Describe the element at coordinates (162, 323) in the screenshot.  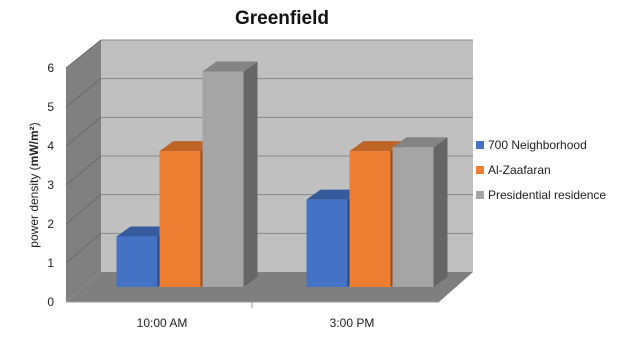
I see `x-category-label: 10:00 AM` at that location.